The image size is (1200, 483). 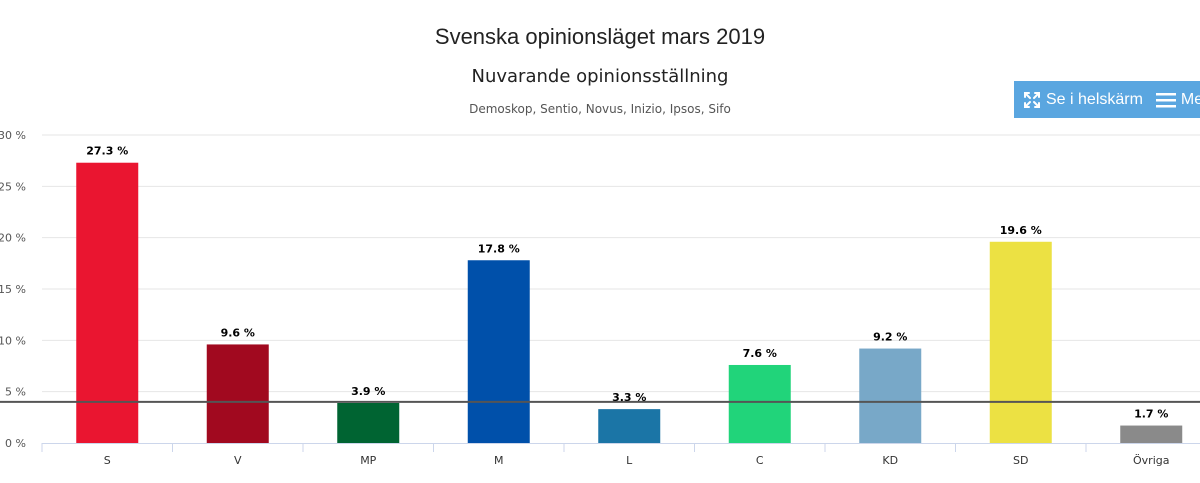 I want to click on data-label: 3.3 %, so click(x=629, y=397).